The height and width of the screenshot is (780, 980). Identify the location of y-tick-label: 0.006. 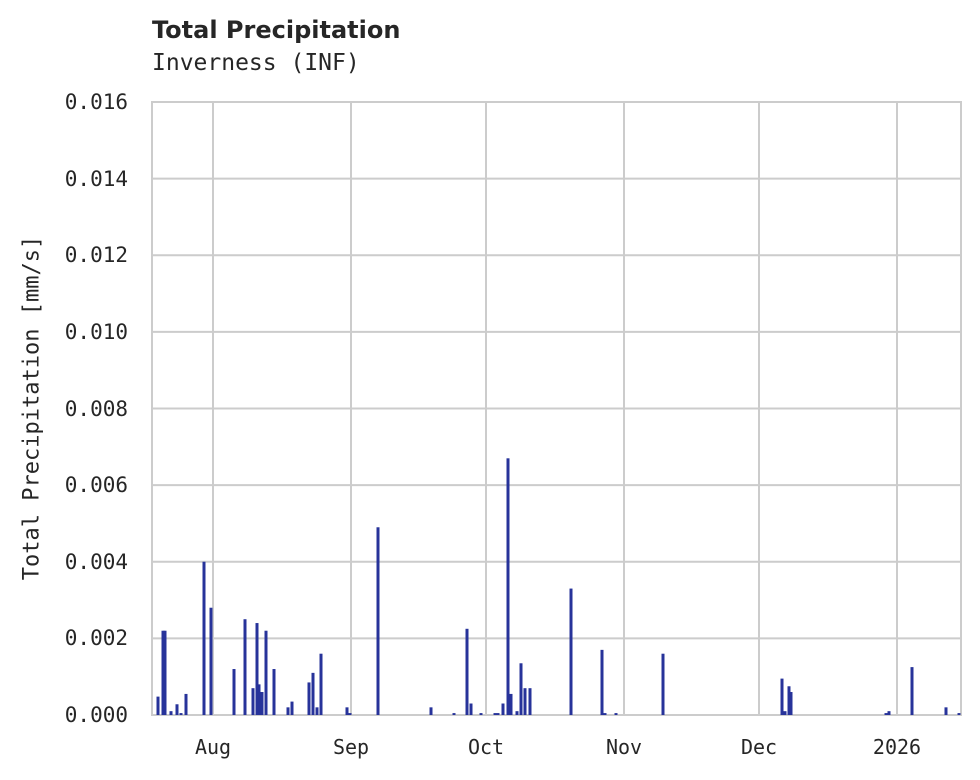
(96, 485).